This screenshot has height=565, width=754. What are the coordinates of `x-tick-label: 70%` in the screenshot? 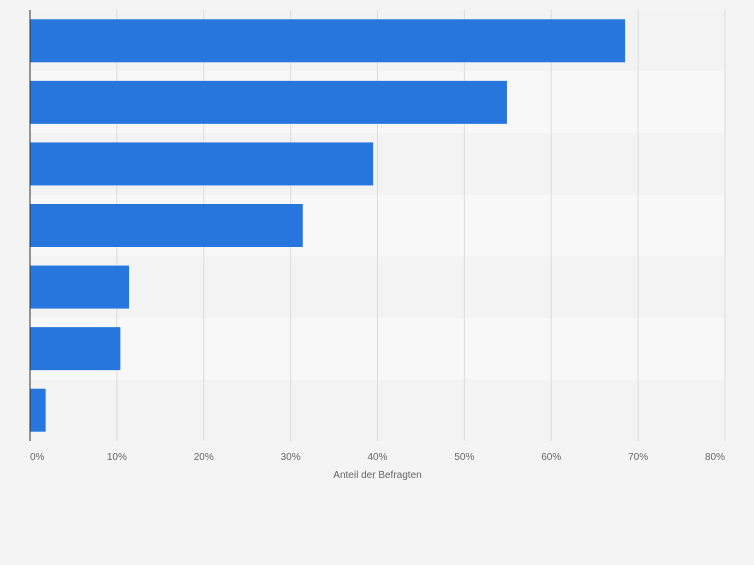 It's located at (638, 457).